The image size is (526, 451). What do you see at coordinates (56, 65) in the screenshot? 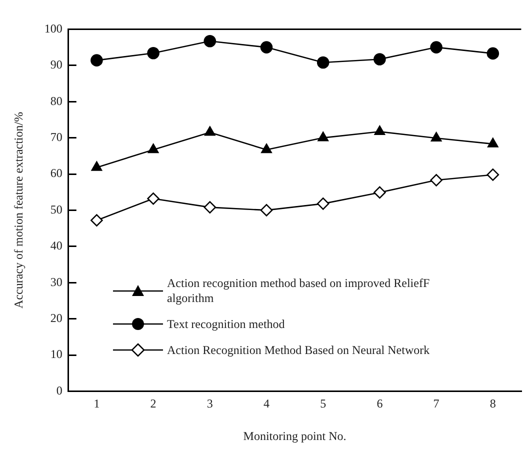
I see `y-tick-label: 90` at bounding box center [56, 65].